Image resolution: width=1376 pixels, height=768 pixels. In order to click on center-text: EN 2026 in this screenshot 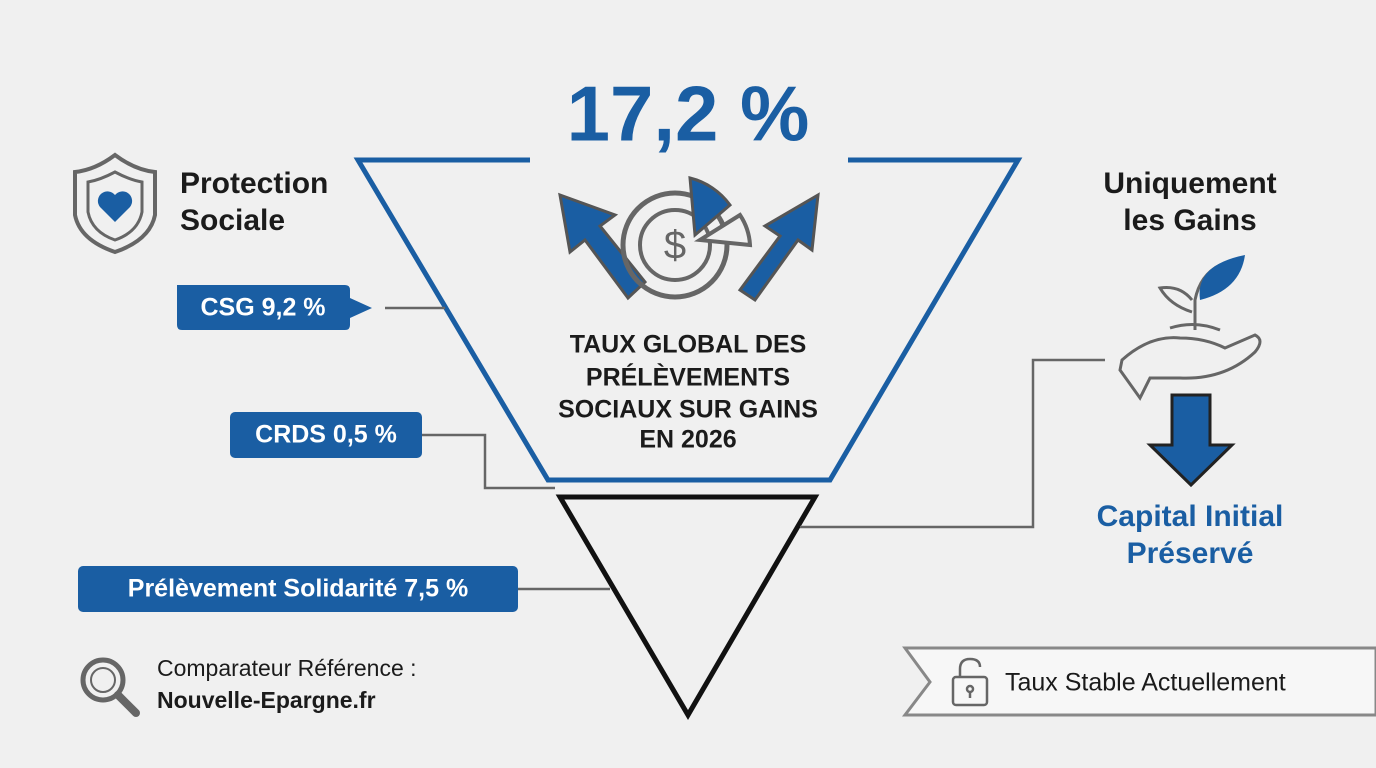, I will do `click(687, 440)`.